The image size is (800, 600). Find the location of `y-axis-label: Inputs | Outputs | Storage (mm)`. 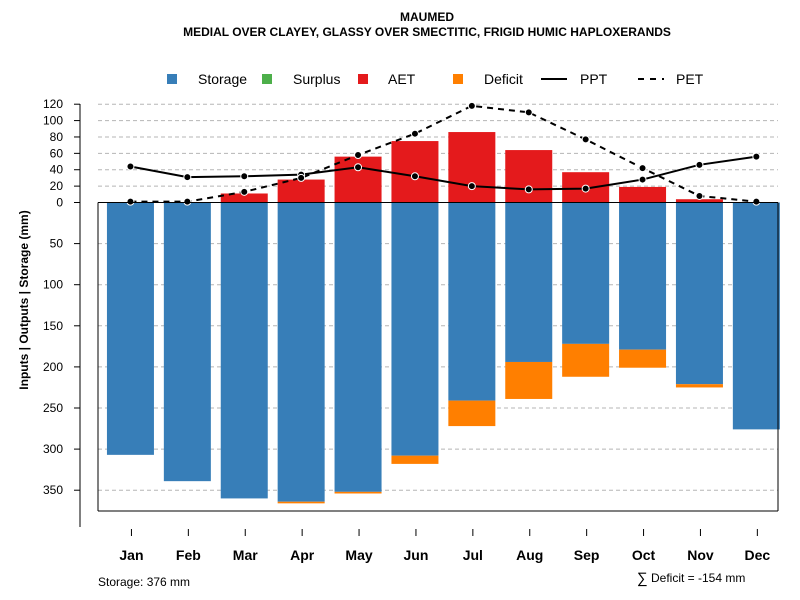

y-axis-label: Inputs | Outputs | Storage (mm) is located at coordinates (24, 299).